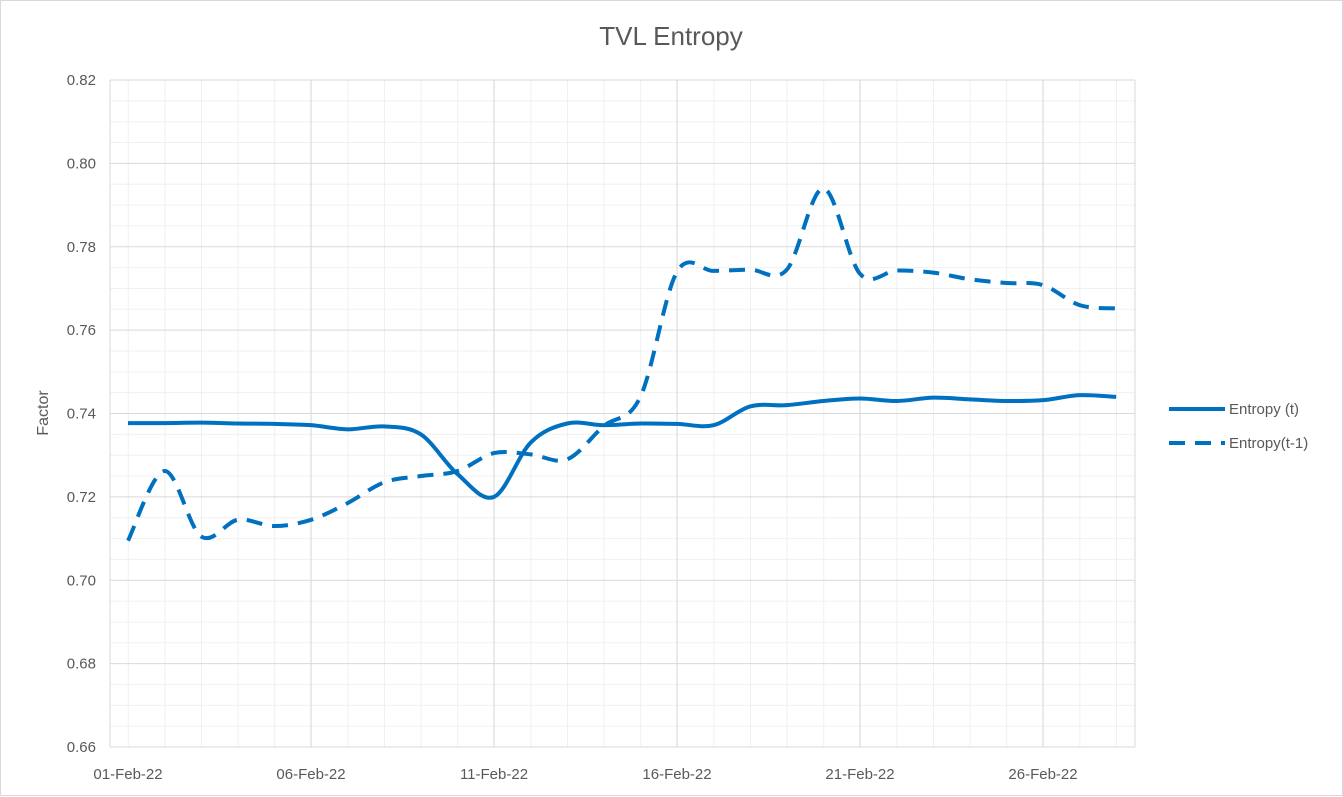 This screenshot has width=1343, height=797. What do you see at coordinates (310, 774) in the screenshot?
I see `x-tick-label: 06-Feb-22` at bounding box center [310, 774].